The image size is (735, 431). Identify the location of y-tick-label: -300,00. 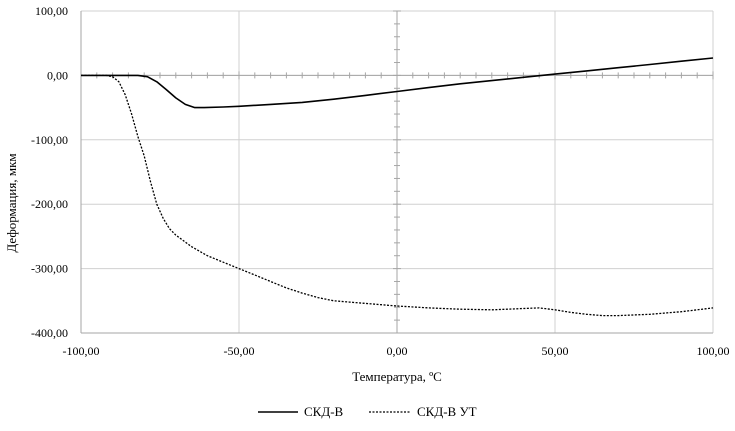
(49, 269).